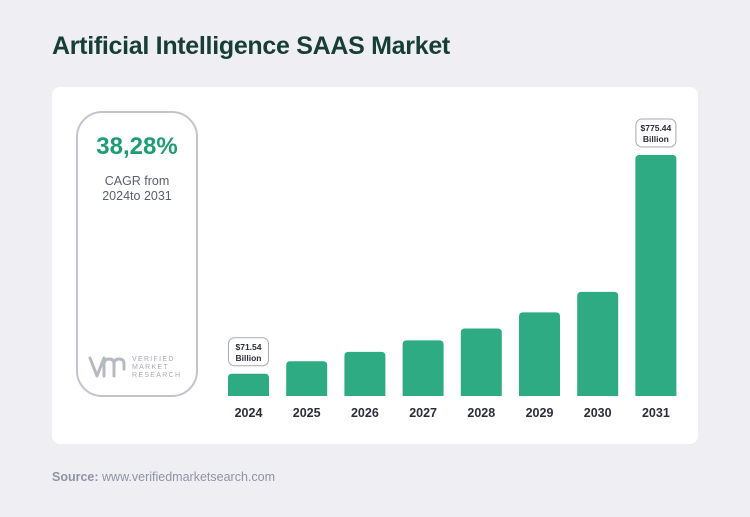  Describe the element at coordinates (150, 367) in the screenshot. I see `logo-line-market: MARKET` at that location.